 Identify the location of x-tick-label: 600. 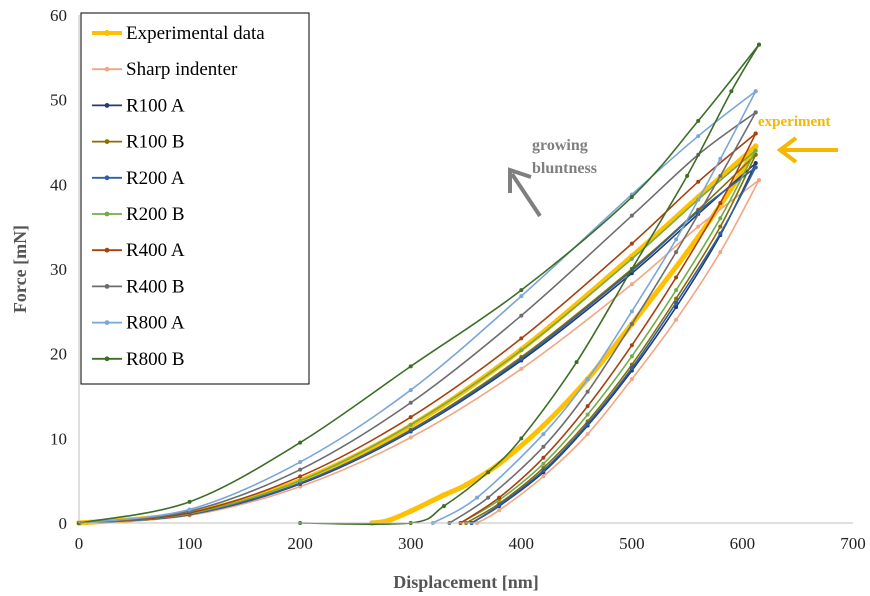
(743, 543).